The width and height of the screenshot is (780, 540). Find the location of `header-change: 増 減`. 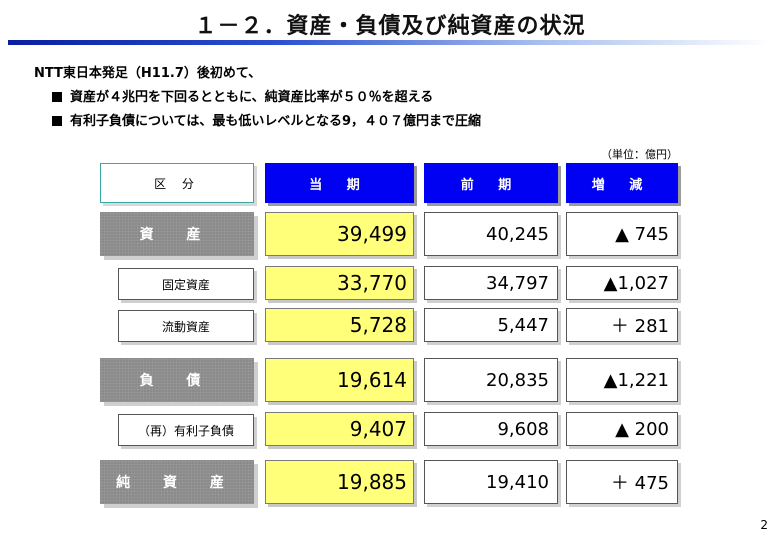

header-change: 増 減 is located at coordinates (622, 183).